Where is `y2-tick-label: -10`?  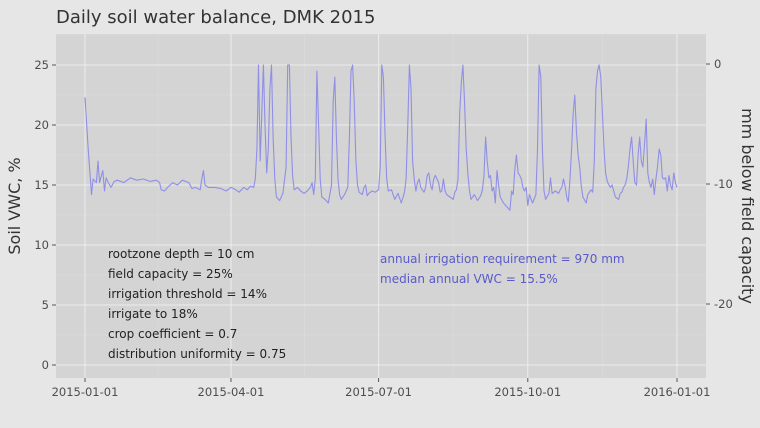 y2-tick-label: -10 is located at coordinates (723, 184).